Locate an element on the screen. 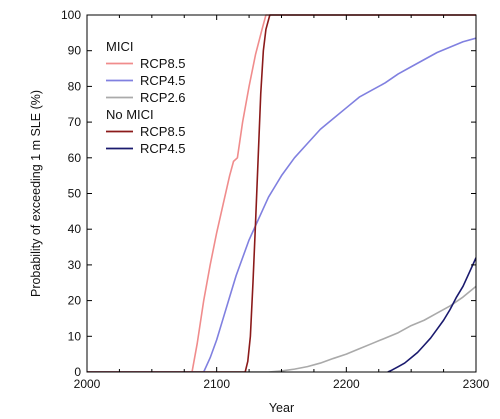 Image resolution: width=500 pixels, height=419 pixels. y-axis-label: Probability of exceeding 1 m SLE (%) is located at coordinates (36, 193).